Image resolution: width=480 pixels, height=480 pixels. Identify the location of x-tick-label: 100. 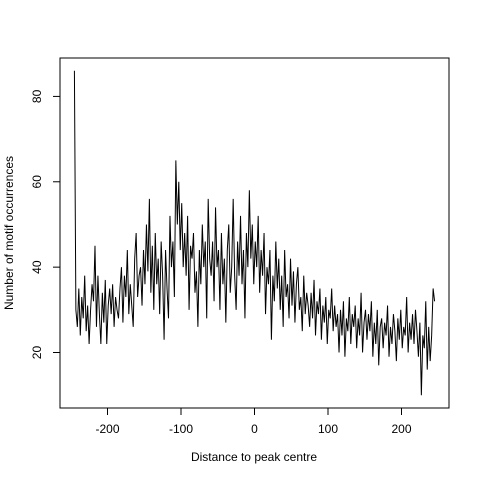
(328, 429).